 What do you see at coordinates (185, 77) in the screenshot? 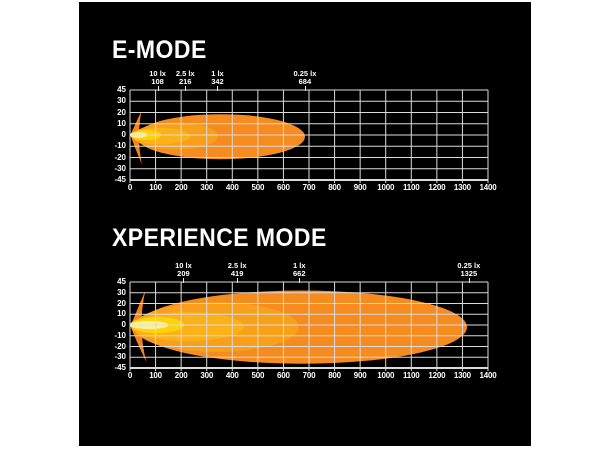
I see `lux-marker-label: 2.5 lx 216` at bounding box center [185, 77].